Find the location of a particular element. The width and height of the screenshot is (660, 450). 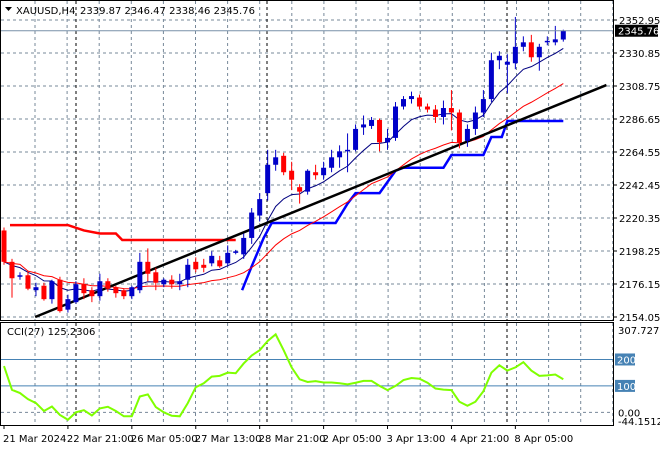

time-tick-label: 27 Mar 13:00 is located at coordinates (228, 439).